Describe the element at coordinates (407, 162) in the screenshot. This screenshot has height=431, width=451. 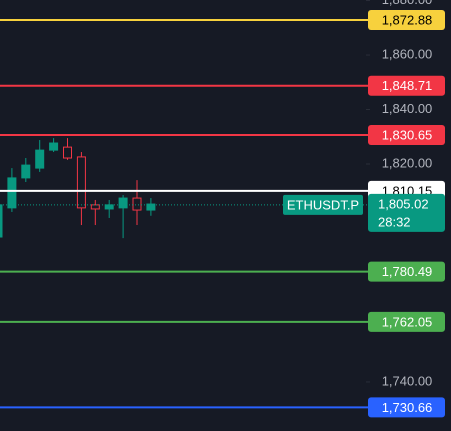
I see `y-tick-label: 1,820.00` at that location.